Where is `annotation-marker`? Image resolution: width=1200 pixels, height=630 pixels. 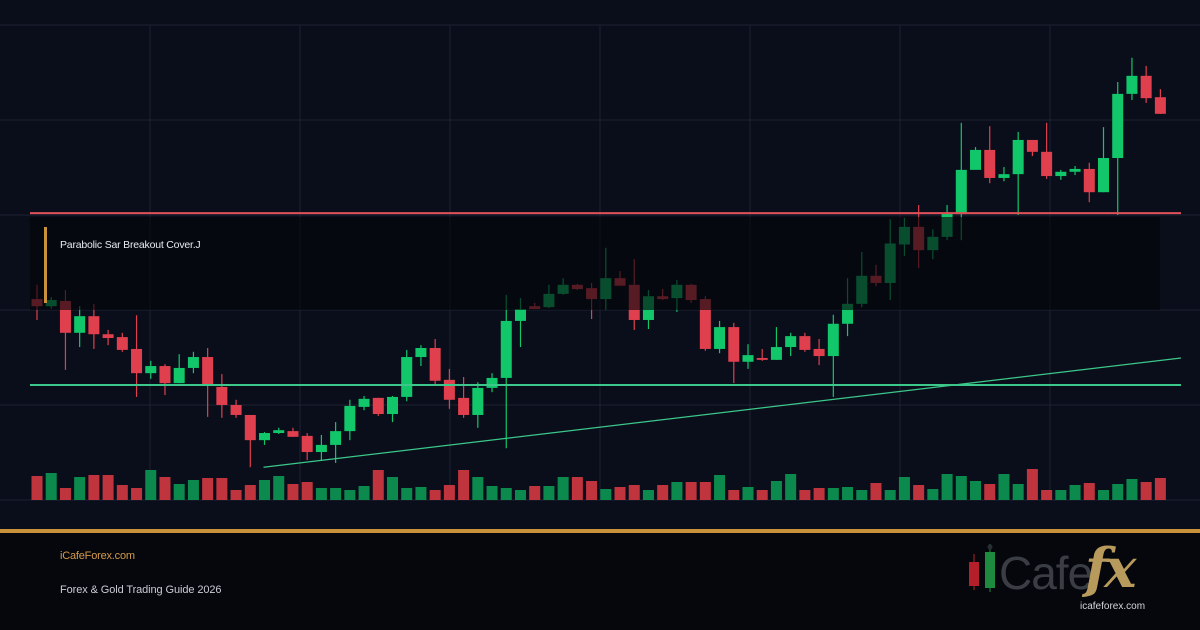
annotation-marker is located at coordinates (45, 265).